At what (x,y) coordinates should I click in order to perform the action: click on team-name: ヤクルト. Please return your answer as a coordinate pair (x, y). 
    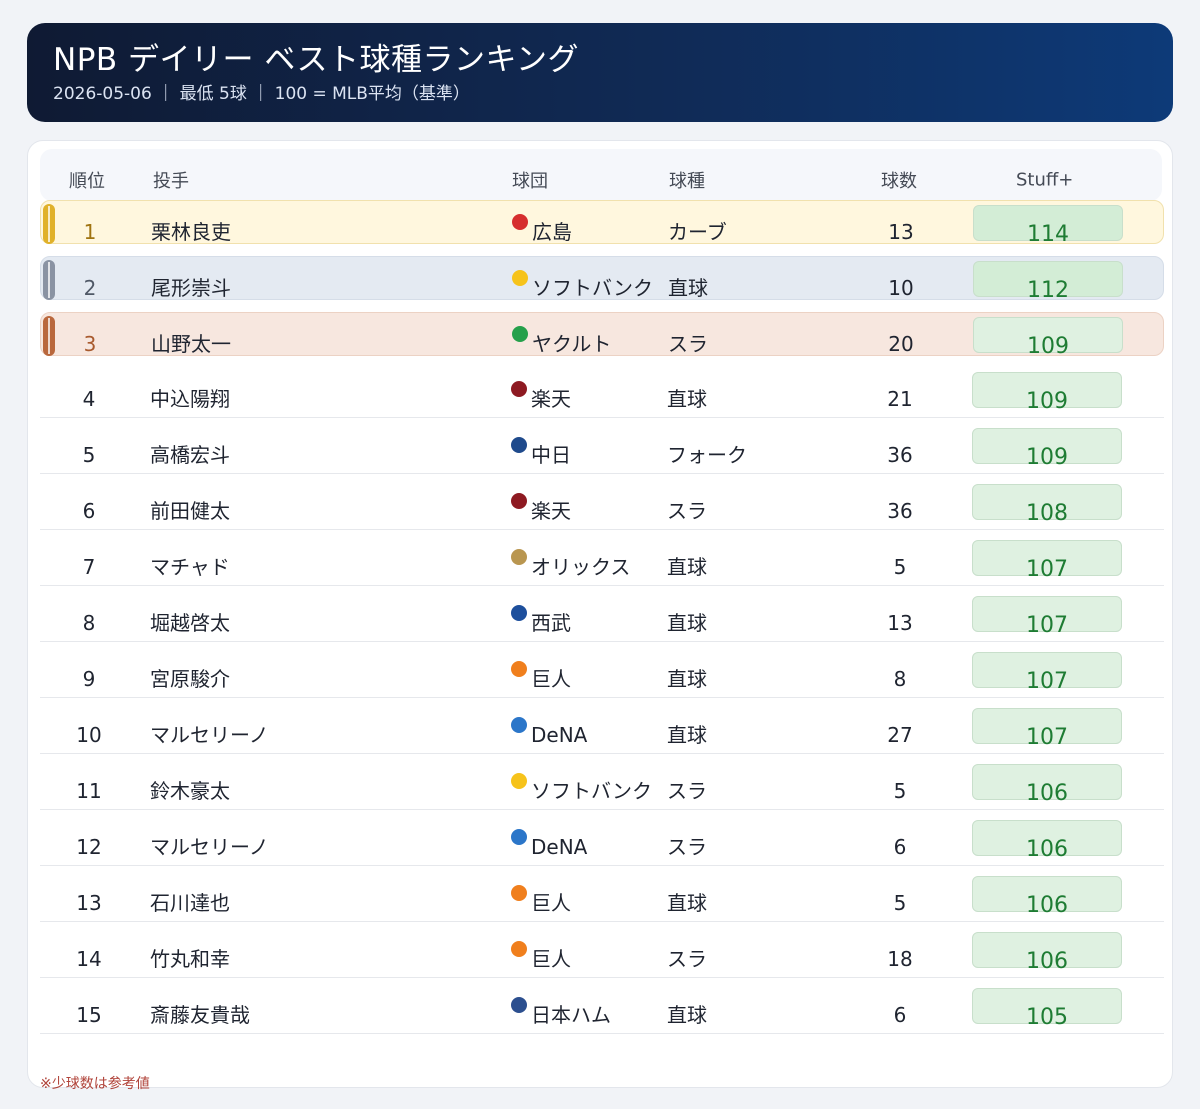
    Looking at the image, I should click on (572, 344).